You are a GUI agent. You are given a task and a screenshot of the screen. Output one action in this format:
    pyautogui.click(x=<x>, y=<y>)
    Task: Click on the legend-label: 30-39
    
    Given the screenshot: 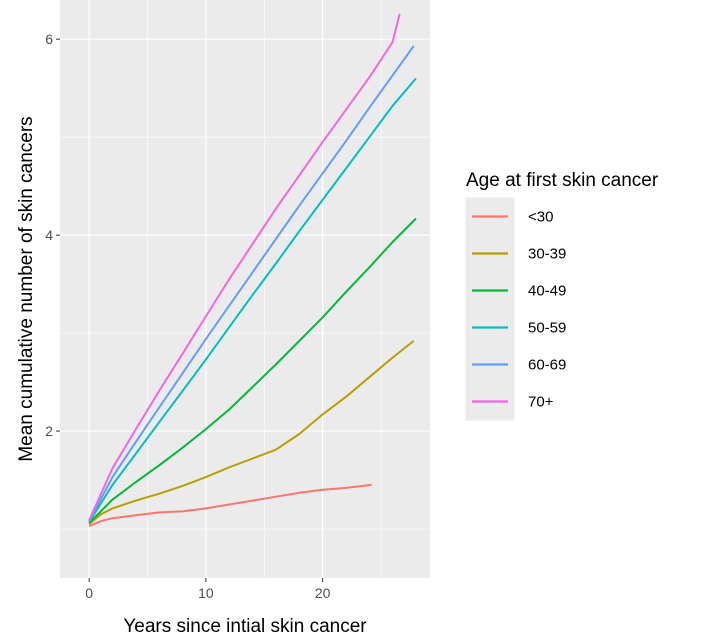 What is the action you would take?
    pyautogui.click(x=547, y=254)
    